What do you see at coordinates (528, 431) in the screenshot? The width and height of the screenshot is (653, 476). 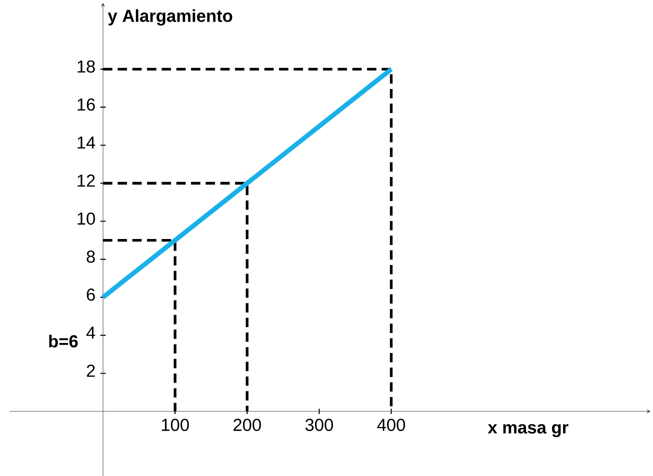 I see `x-axis-title: x masa gr` at bounding box center [528, 431].